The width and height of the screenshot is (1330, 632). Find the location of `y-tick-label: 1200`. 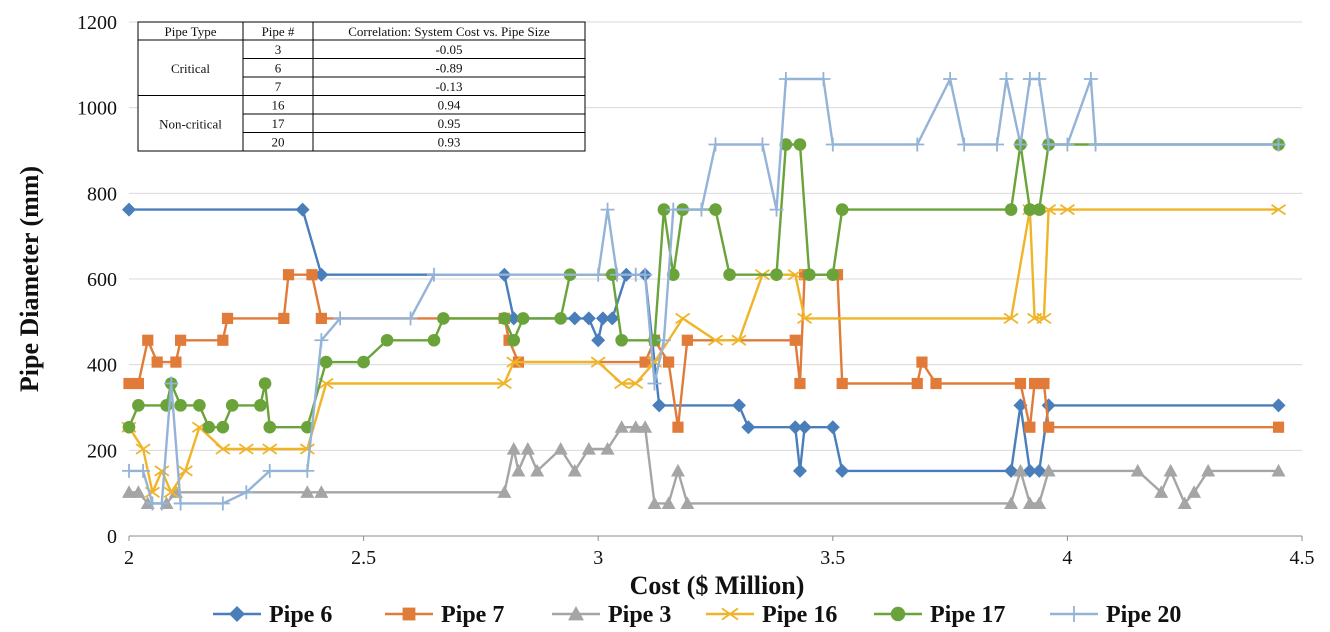

y-tick-label: 1200 is located at coordinates (97, 23).